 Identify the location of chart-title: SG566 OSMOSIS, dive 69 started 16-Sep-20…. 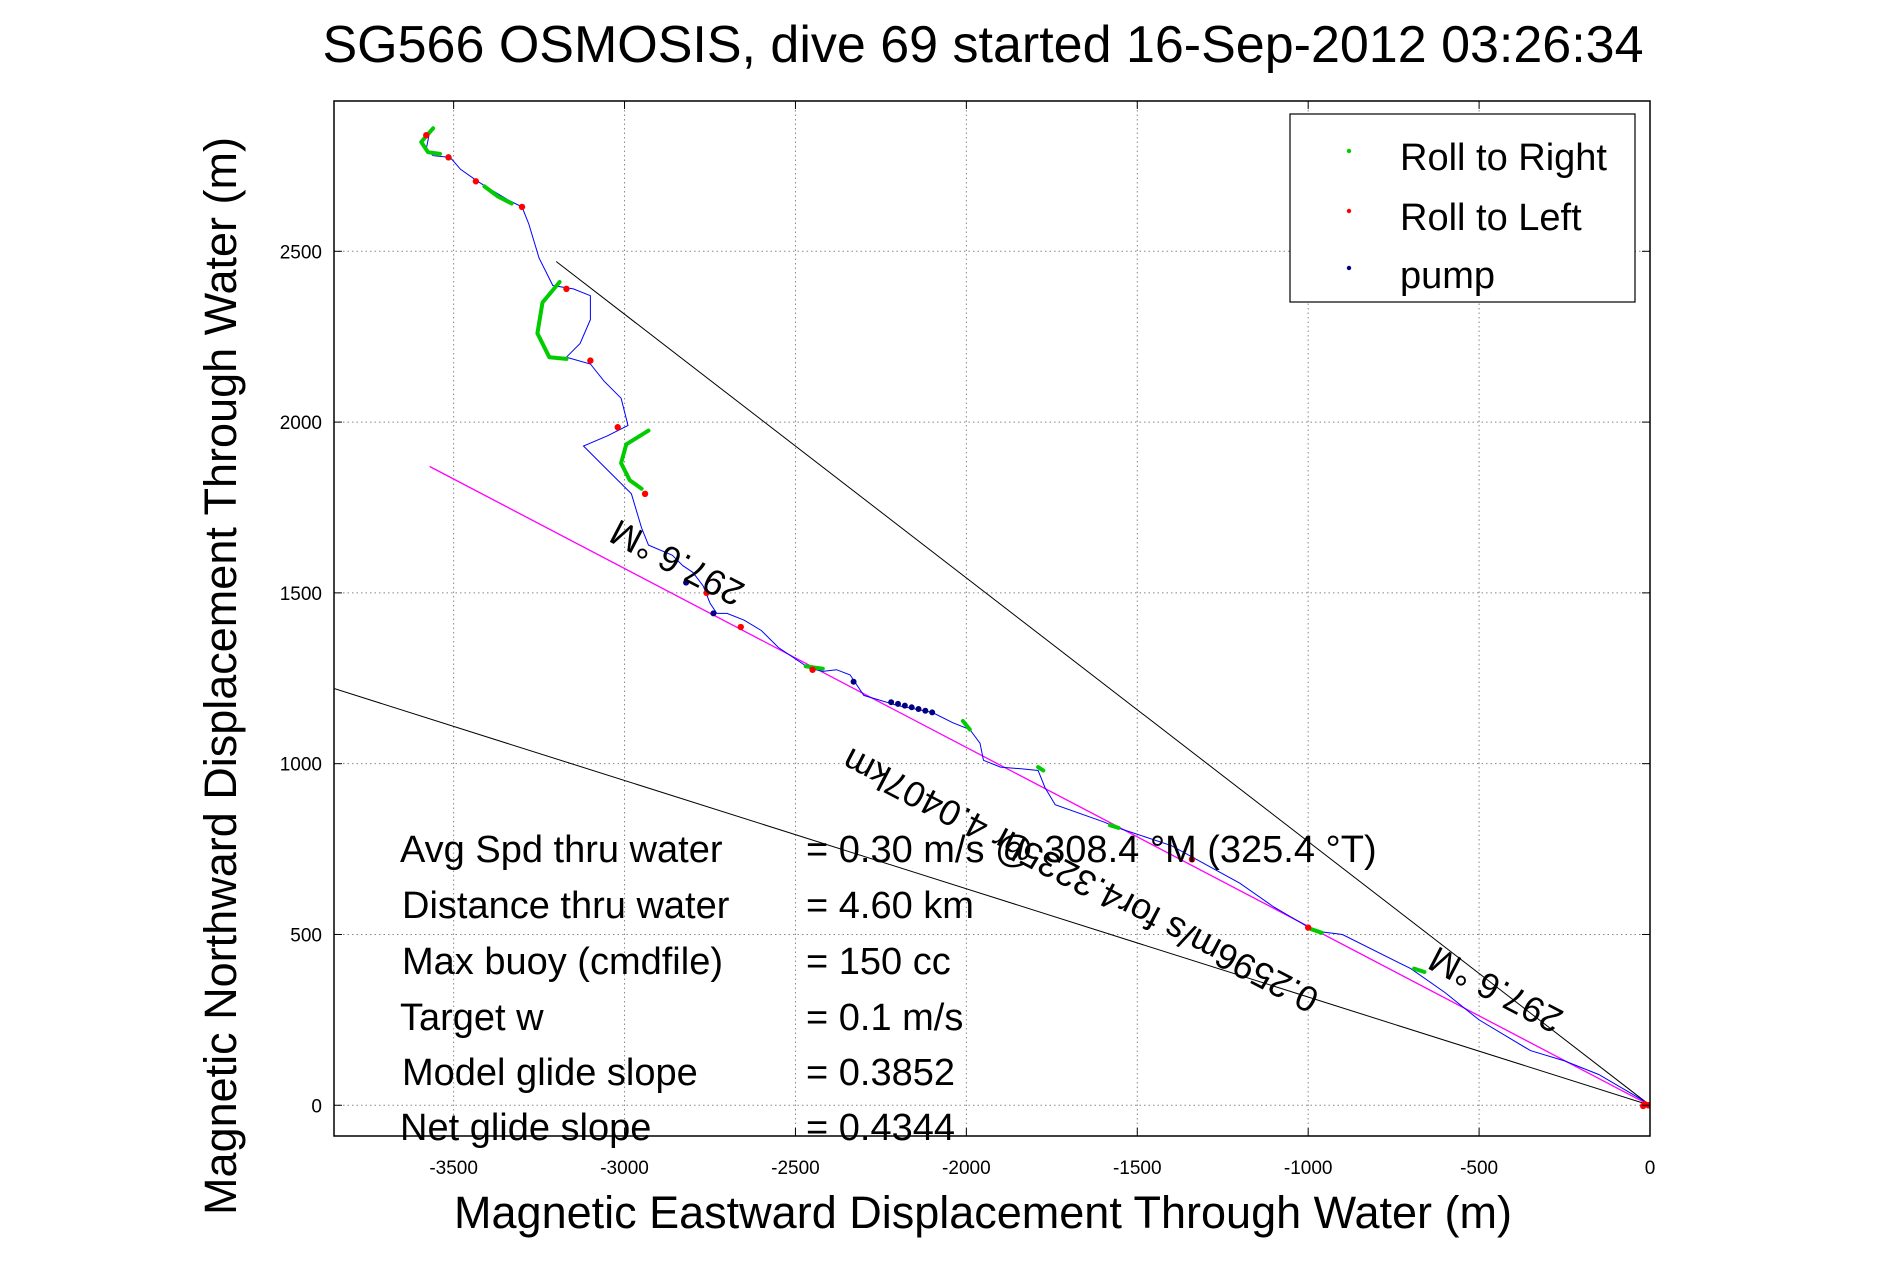
(982, 45).